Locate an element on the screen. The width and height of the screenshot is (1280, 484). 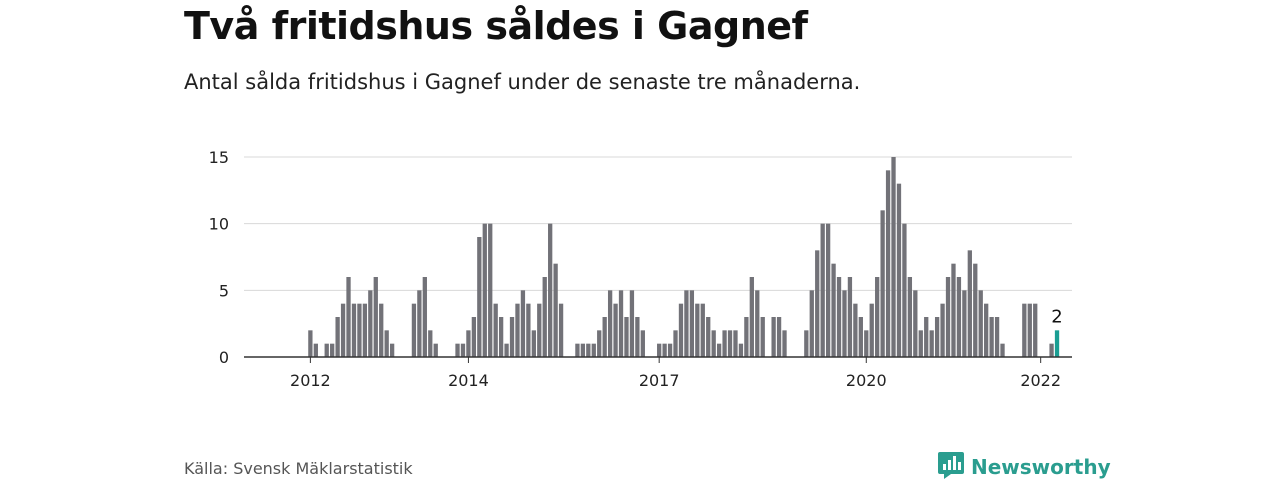
brand-logo: Newsworthy is located at coordinates (1024, 467).